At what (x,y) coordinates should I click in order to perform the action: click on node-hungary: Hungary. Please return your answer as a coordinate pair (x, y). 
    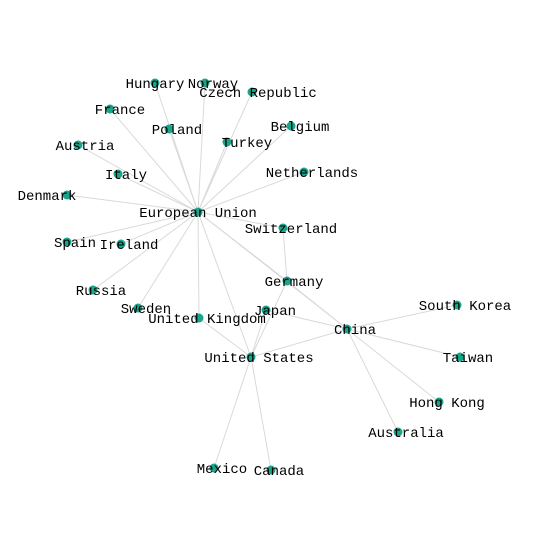
    Looking at the image, I should click on (155, 85).